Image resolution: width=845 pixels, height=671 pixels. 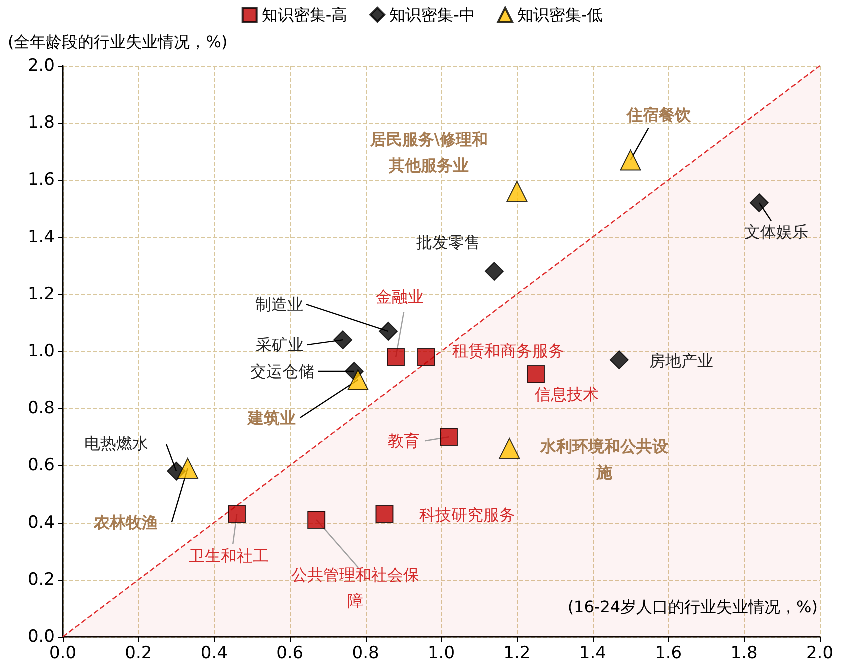 What do you see at coordinates (560, 15) in the screenshot?
I see `legend-label: 知识密集-低` at bounding box center [560, 15].